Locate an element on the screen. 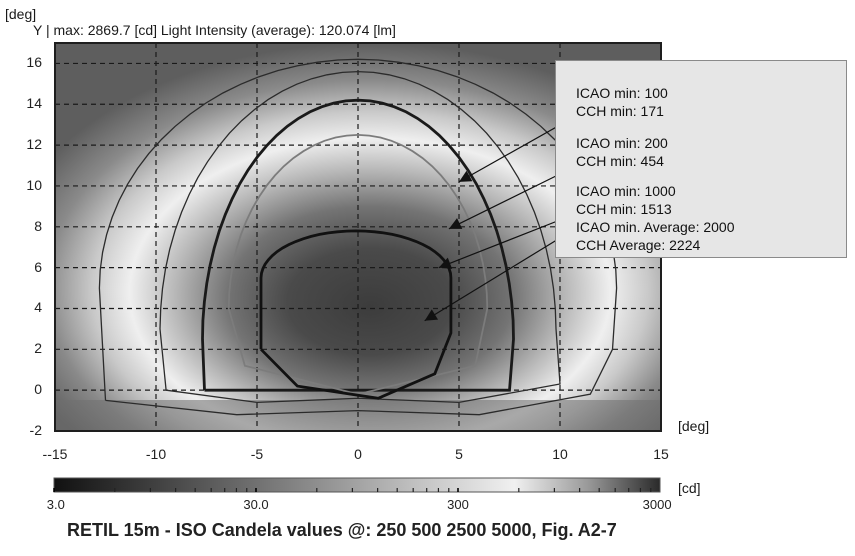 Image resolution: width=855 pixels, height=556 pixels. contour-inner is located at coordinates (358, 264).